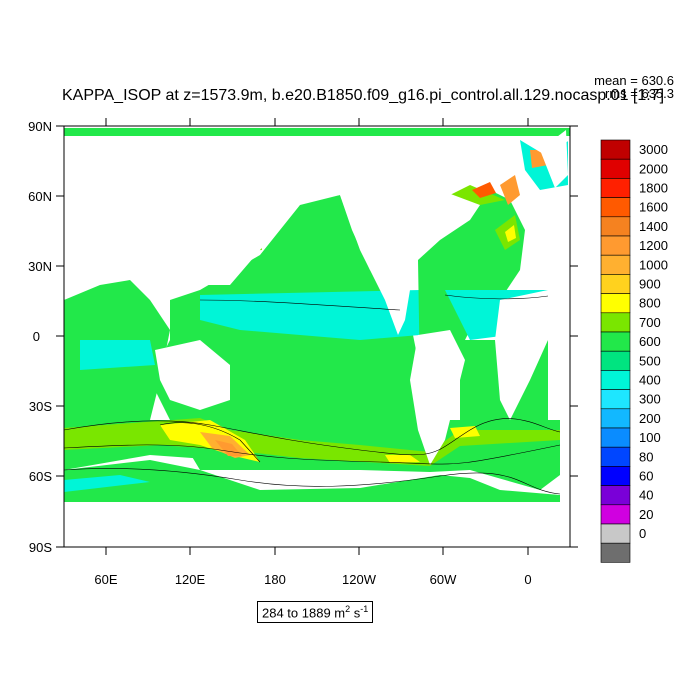 The height and width of the screenshot is (700, 700). What do you see at coordinates (36, 336) in the screenshot?
I see `lat-label: 0` at bounding box center [36, 336].